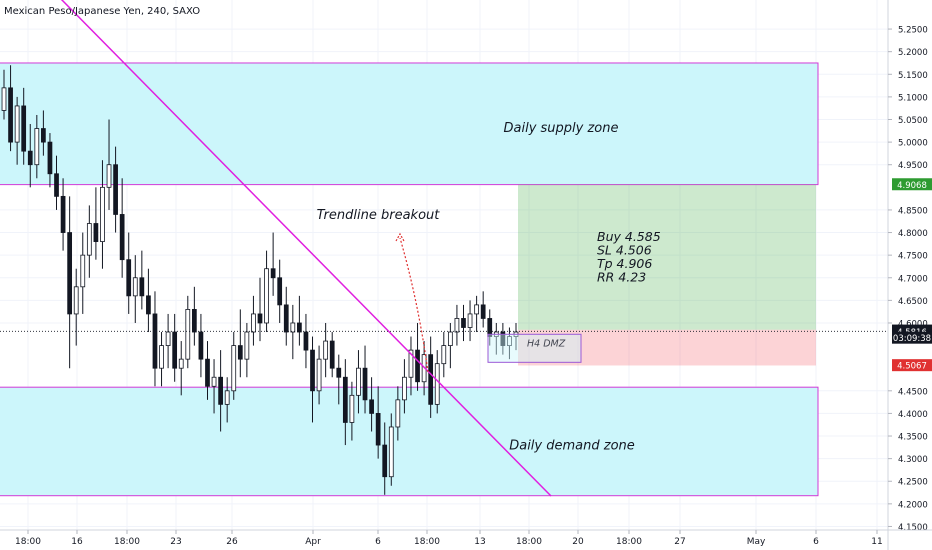 The height and width of the screenshot is (550, 932). I want to click on x-tick-label: 23, so click(175, 542).